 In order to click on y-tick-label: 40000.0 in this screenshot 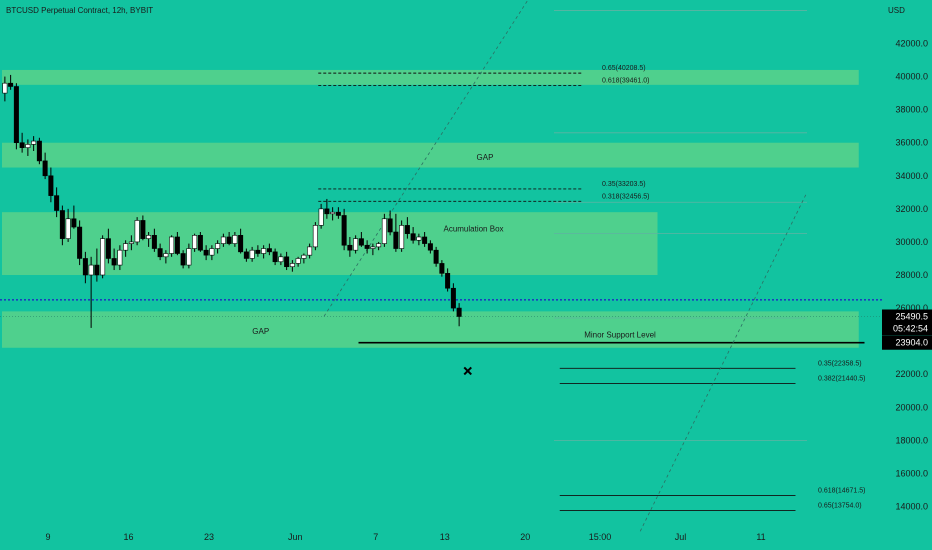, I will do `click(911, 77)`.